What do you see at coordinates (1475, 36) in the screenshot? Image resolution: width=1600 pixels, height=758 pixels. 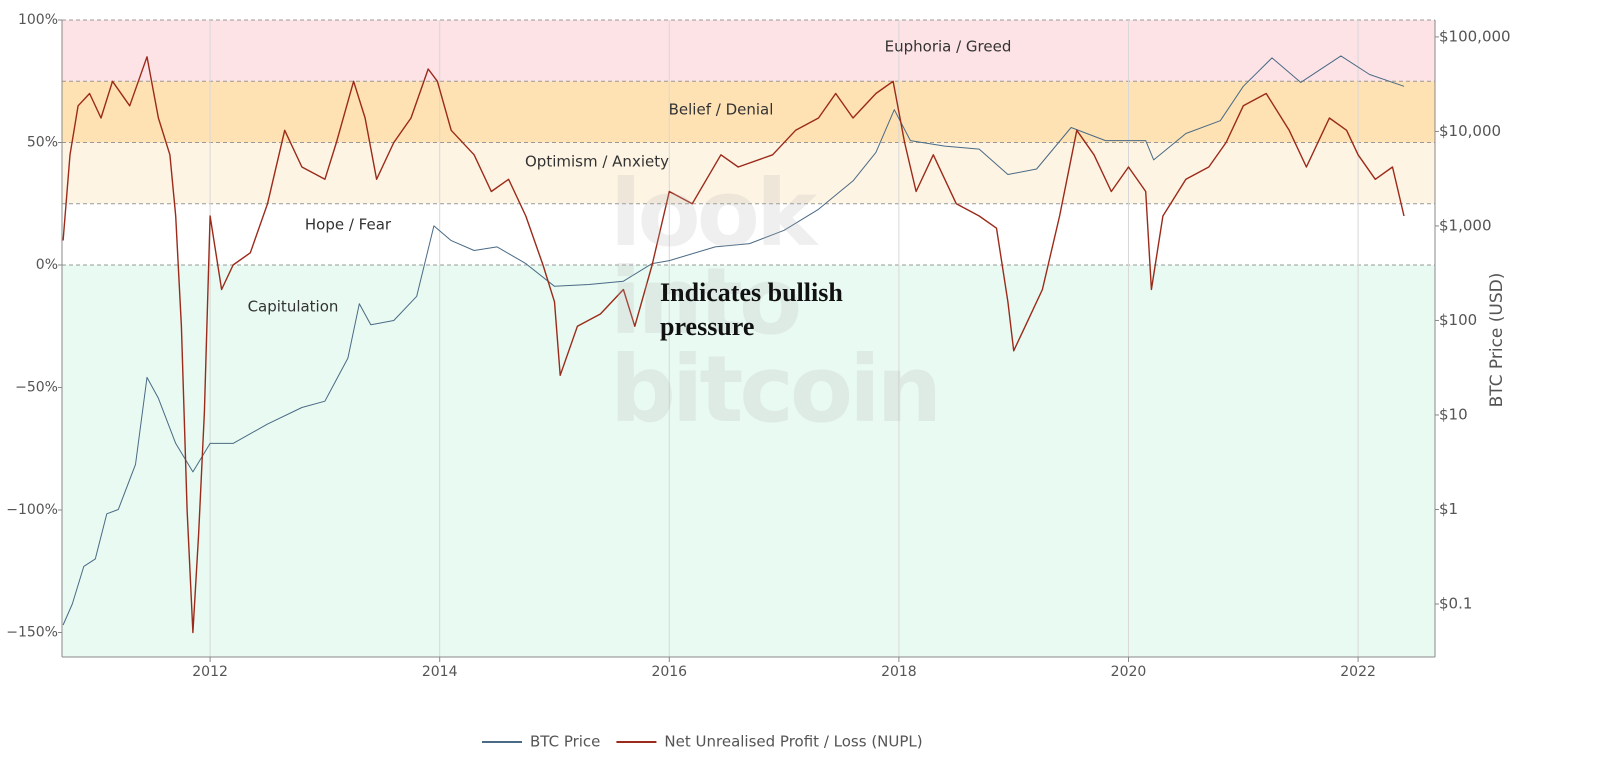 I see `y2-tick-label: $100,000` at bounding box center [1475, 36].